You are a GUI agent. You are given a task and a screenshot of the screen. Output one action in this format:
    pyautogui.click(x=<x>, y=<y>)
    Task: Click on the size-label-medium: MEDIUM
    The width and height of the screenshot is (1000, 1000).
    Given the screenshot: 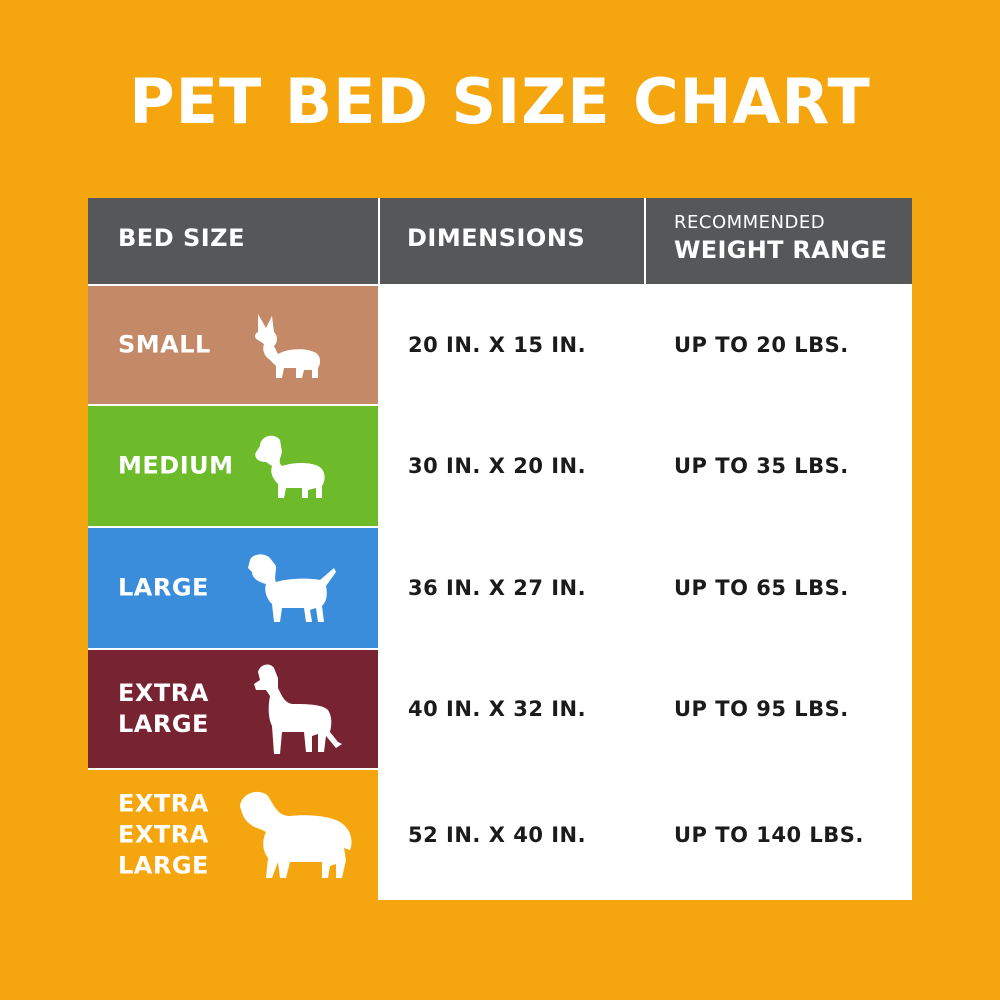 What is the action you would take?
    pyautogui.click(x=176, y=465)
    